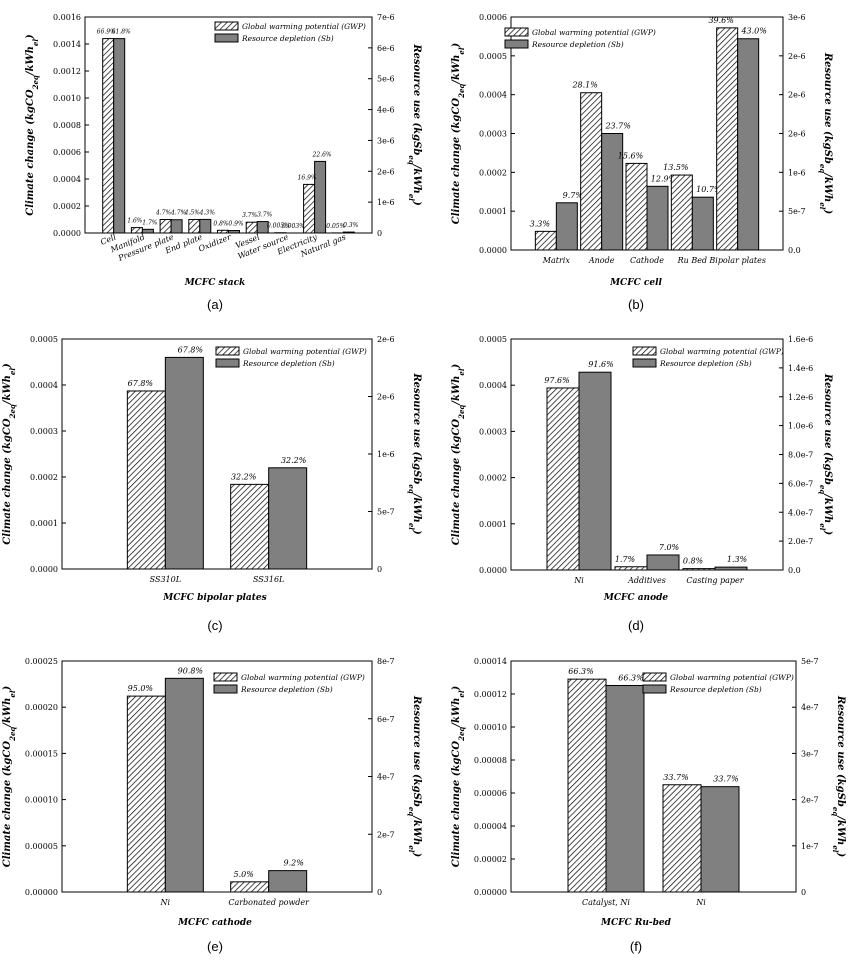 The height and width of the screenshot is (964, 860). Describe the element at coordinates (810, 800) in the screenshot. I see `right-axis-tick-label: 2e-7` at that location.